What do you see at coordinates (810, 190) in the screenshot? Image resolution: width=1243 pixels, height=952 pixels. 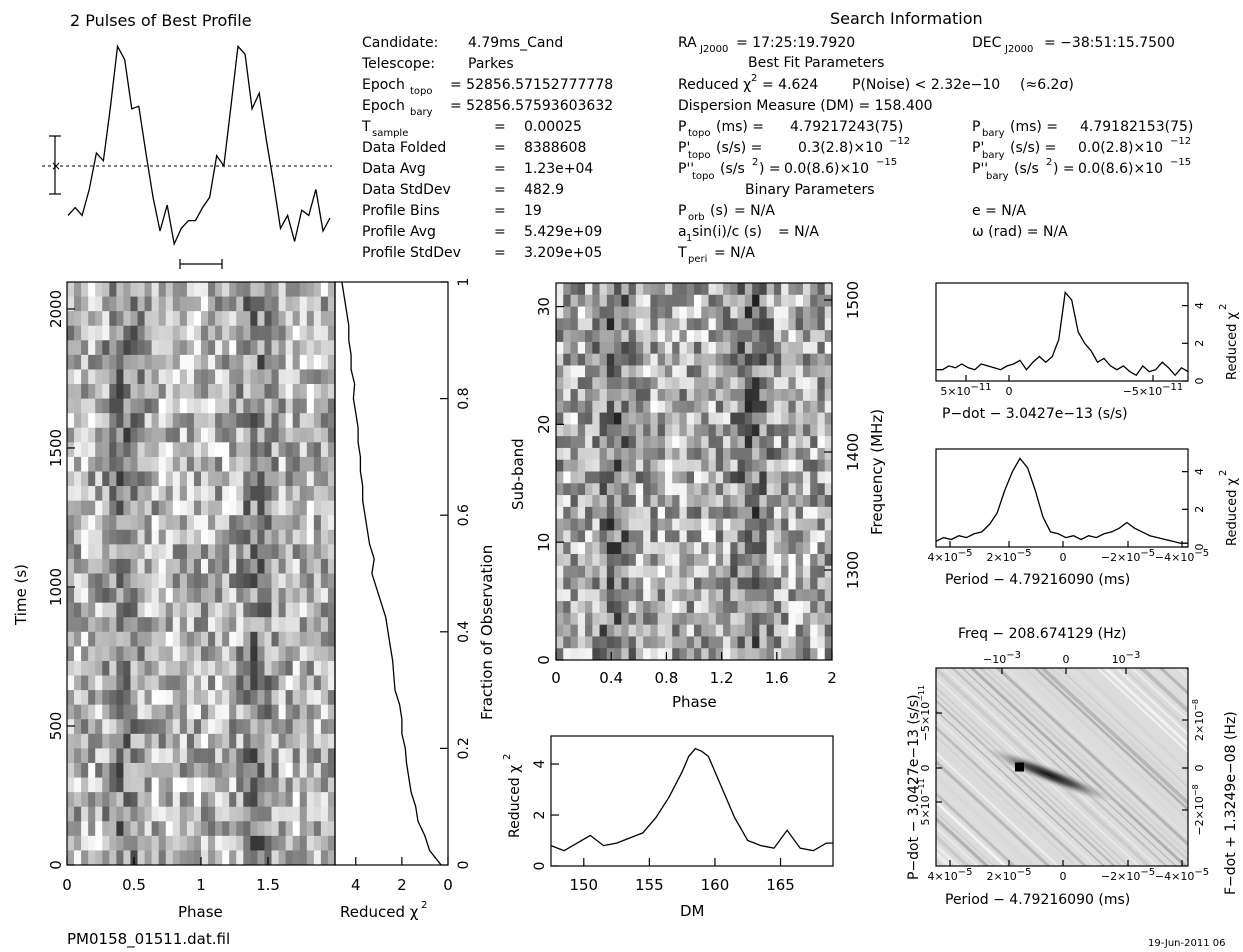 I see `binary-title: Binary Parameters` at bounding box center [810, 190].